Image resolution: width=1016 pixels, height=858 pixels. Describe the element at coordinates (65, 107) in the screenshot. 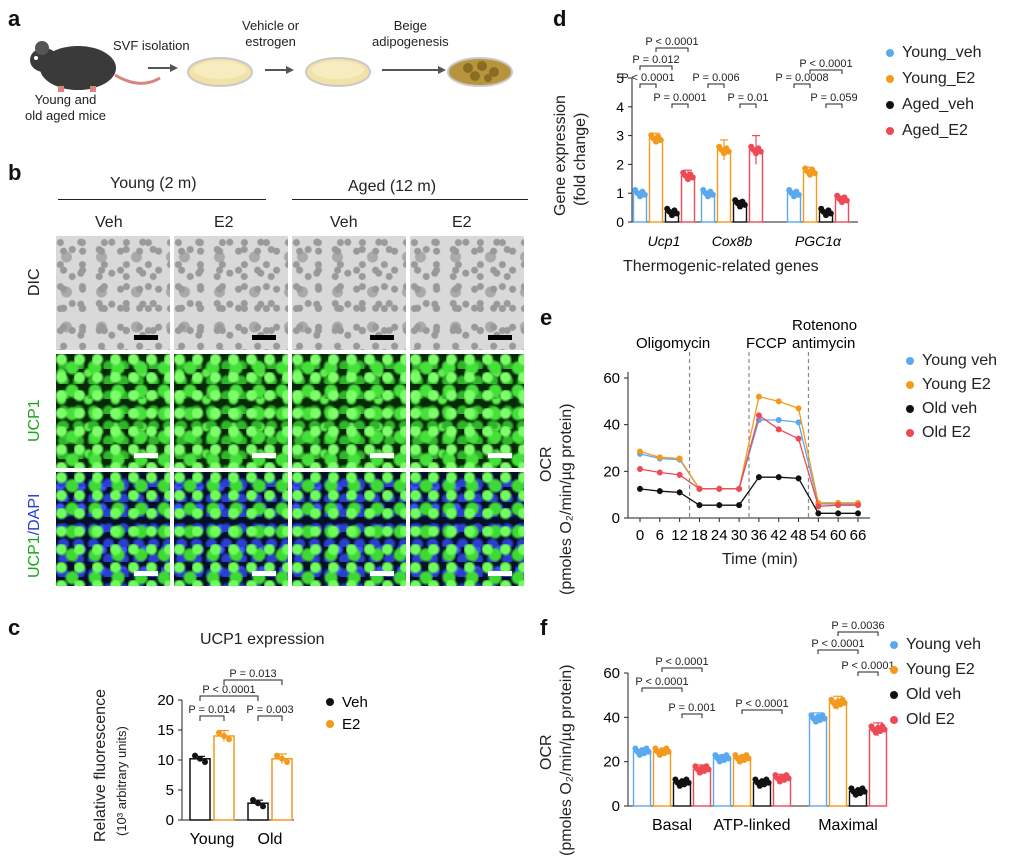

I see `mouse-caption: Young and old aged mice` at that location.